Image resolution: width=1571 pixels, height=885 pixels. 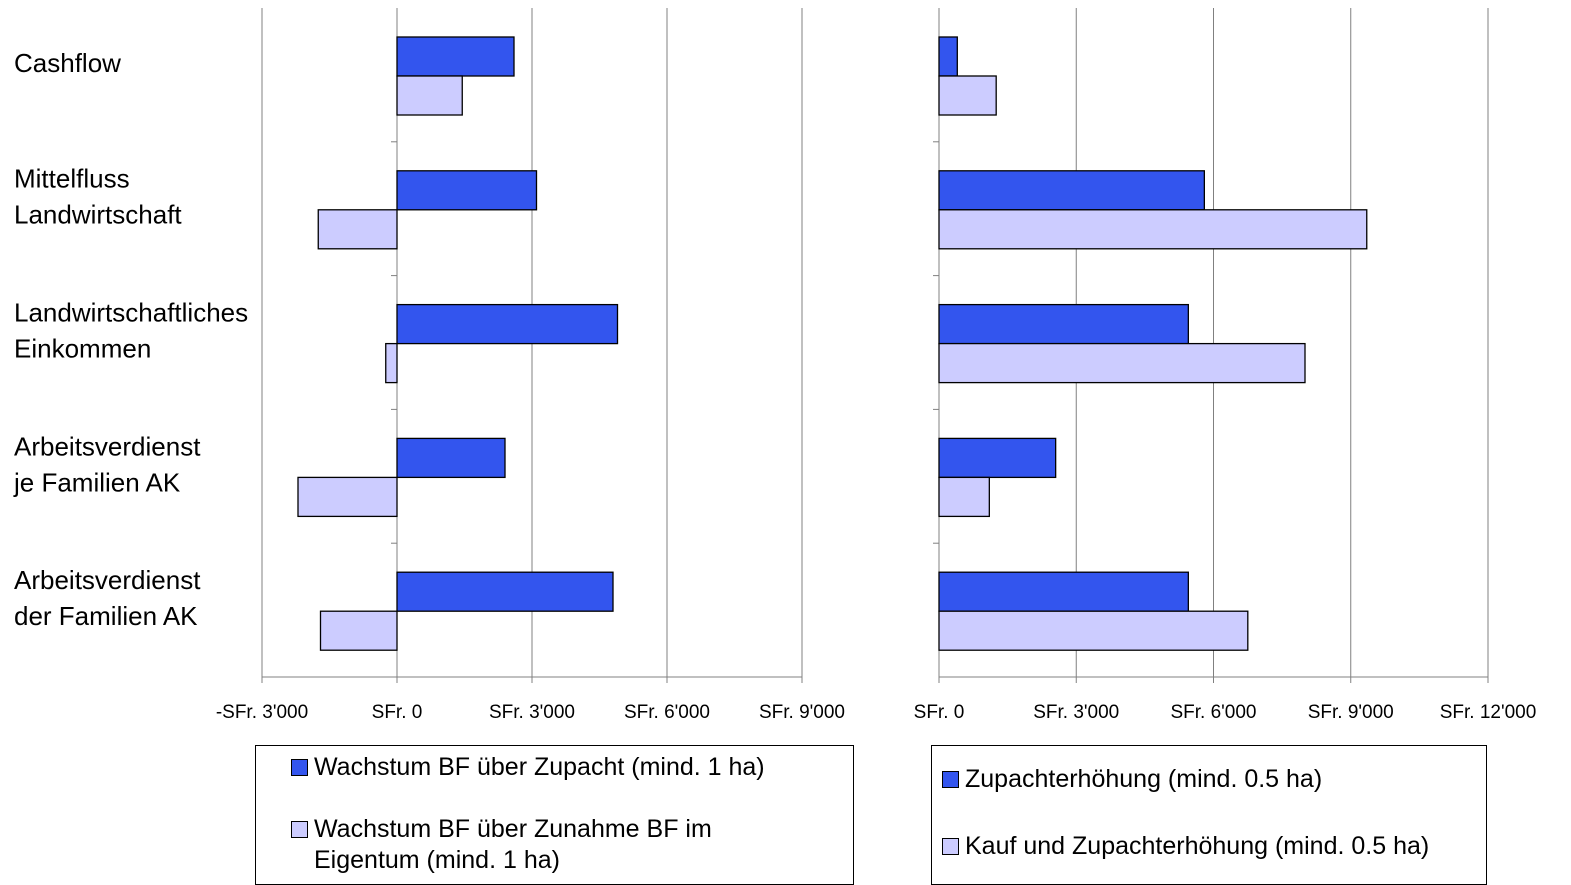 What do you see at coordinates (97, 482) in the screenshot?
I see `category-label: je Familien AK` at bounding box center [97, 482].